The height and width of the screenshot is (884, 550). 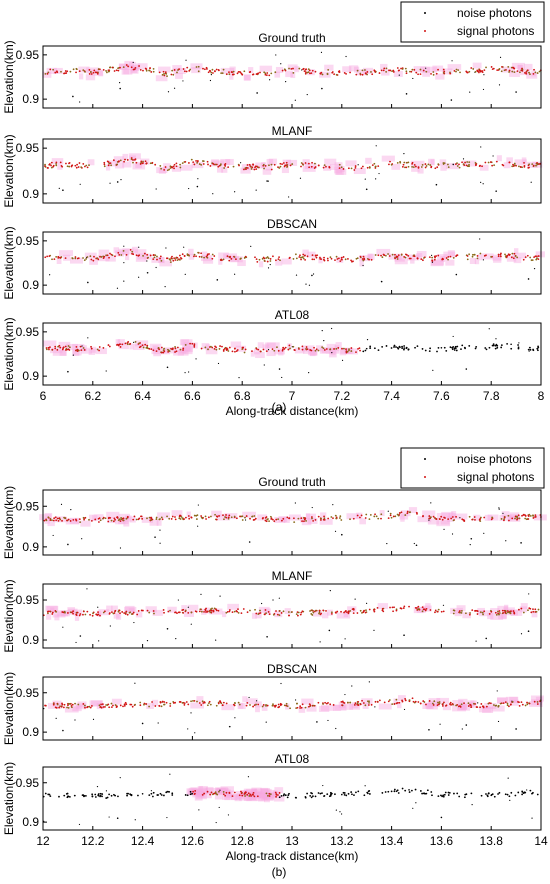 What do you see at coordinates (279, 872) in the screenshot?
I see `caption-b: (b)` at bounding box center [279, 872].